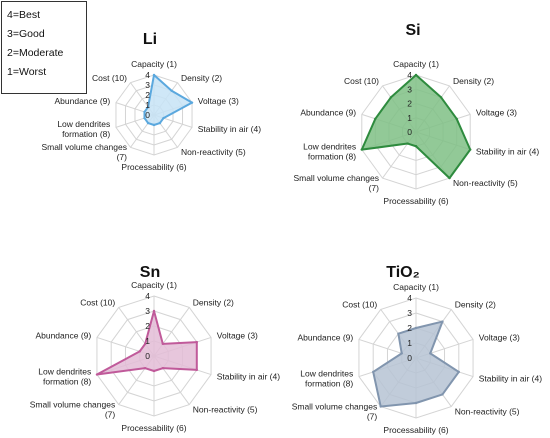 Image resolution: width=550 pixels, height=438 pixels. Describe the element at coordinates (26, 34) in the screenshot. I see `legend-line-good: 3=Good` at that location.